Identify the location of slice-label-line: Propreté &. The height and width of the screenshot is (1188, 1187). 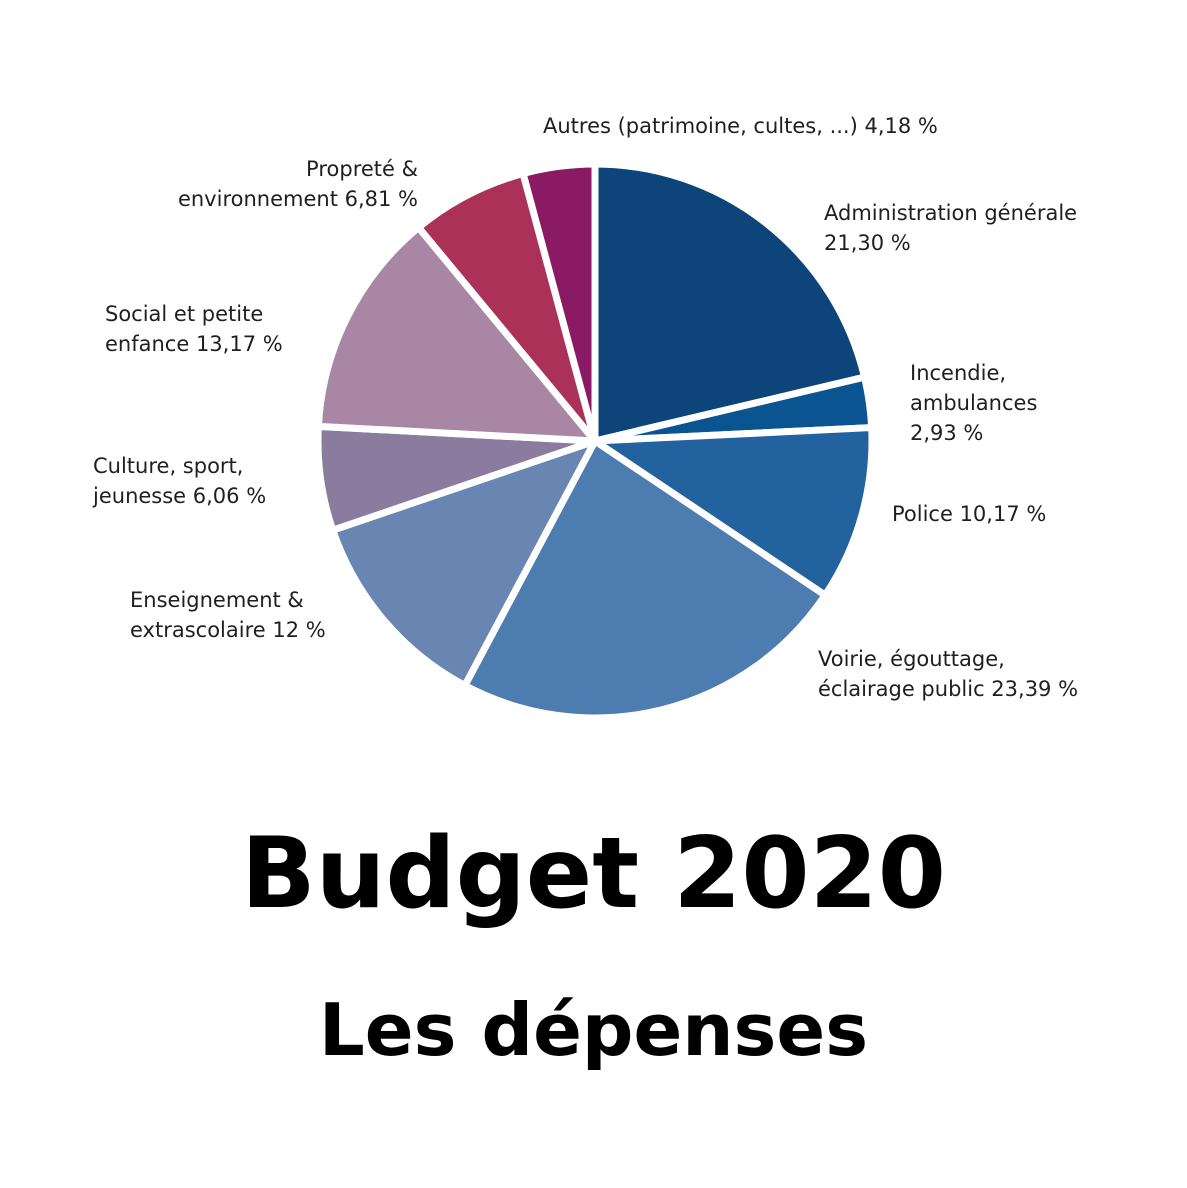
(362, 169).